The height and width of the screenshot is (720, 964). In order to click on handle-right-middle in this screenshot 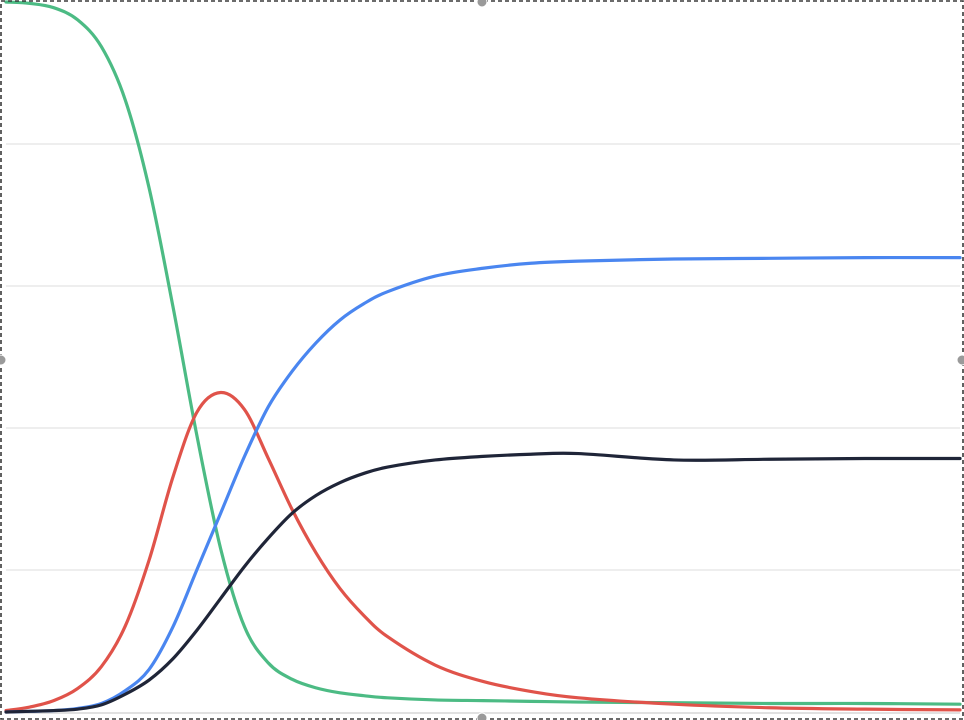, I will do `click(960, 360)`.